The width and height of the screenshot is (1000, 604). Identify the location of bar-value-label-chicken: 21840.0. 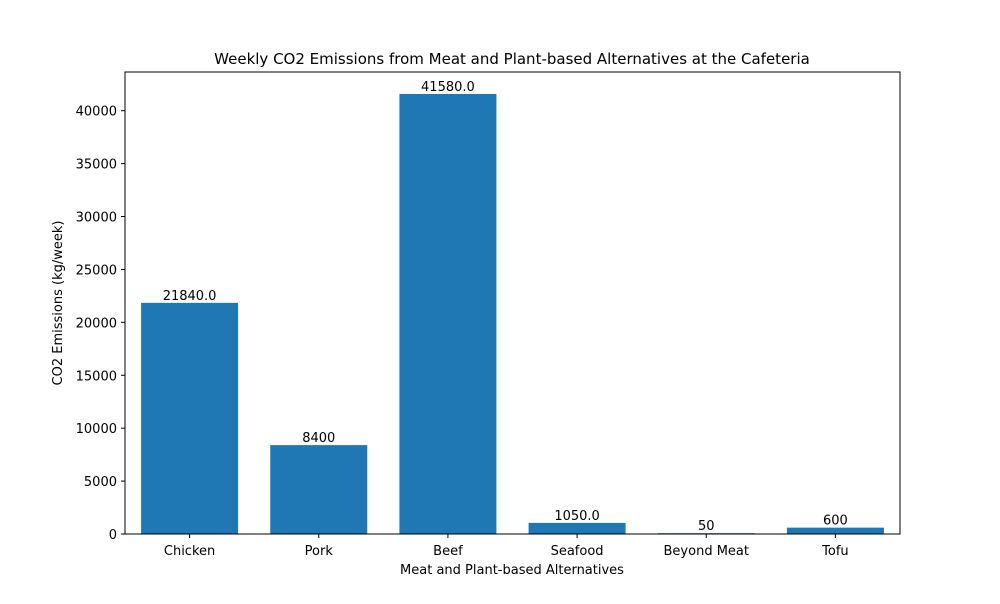
(190, 296).